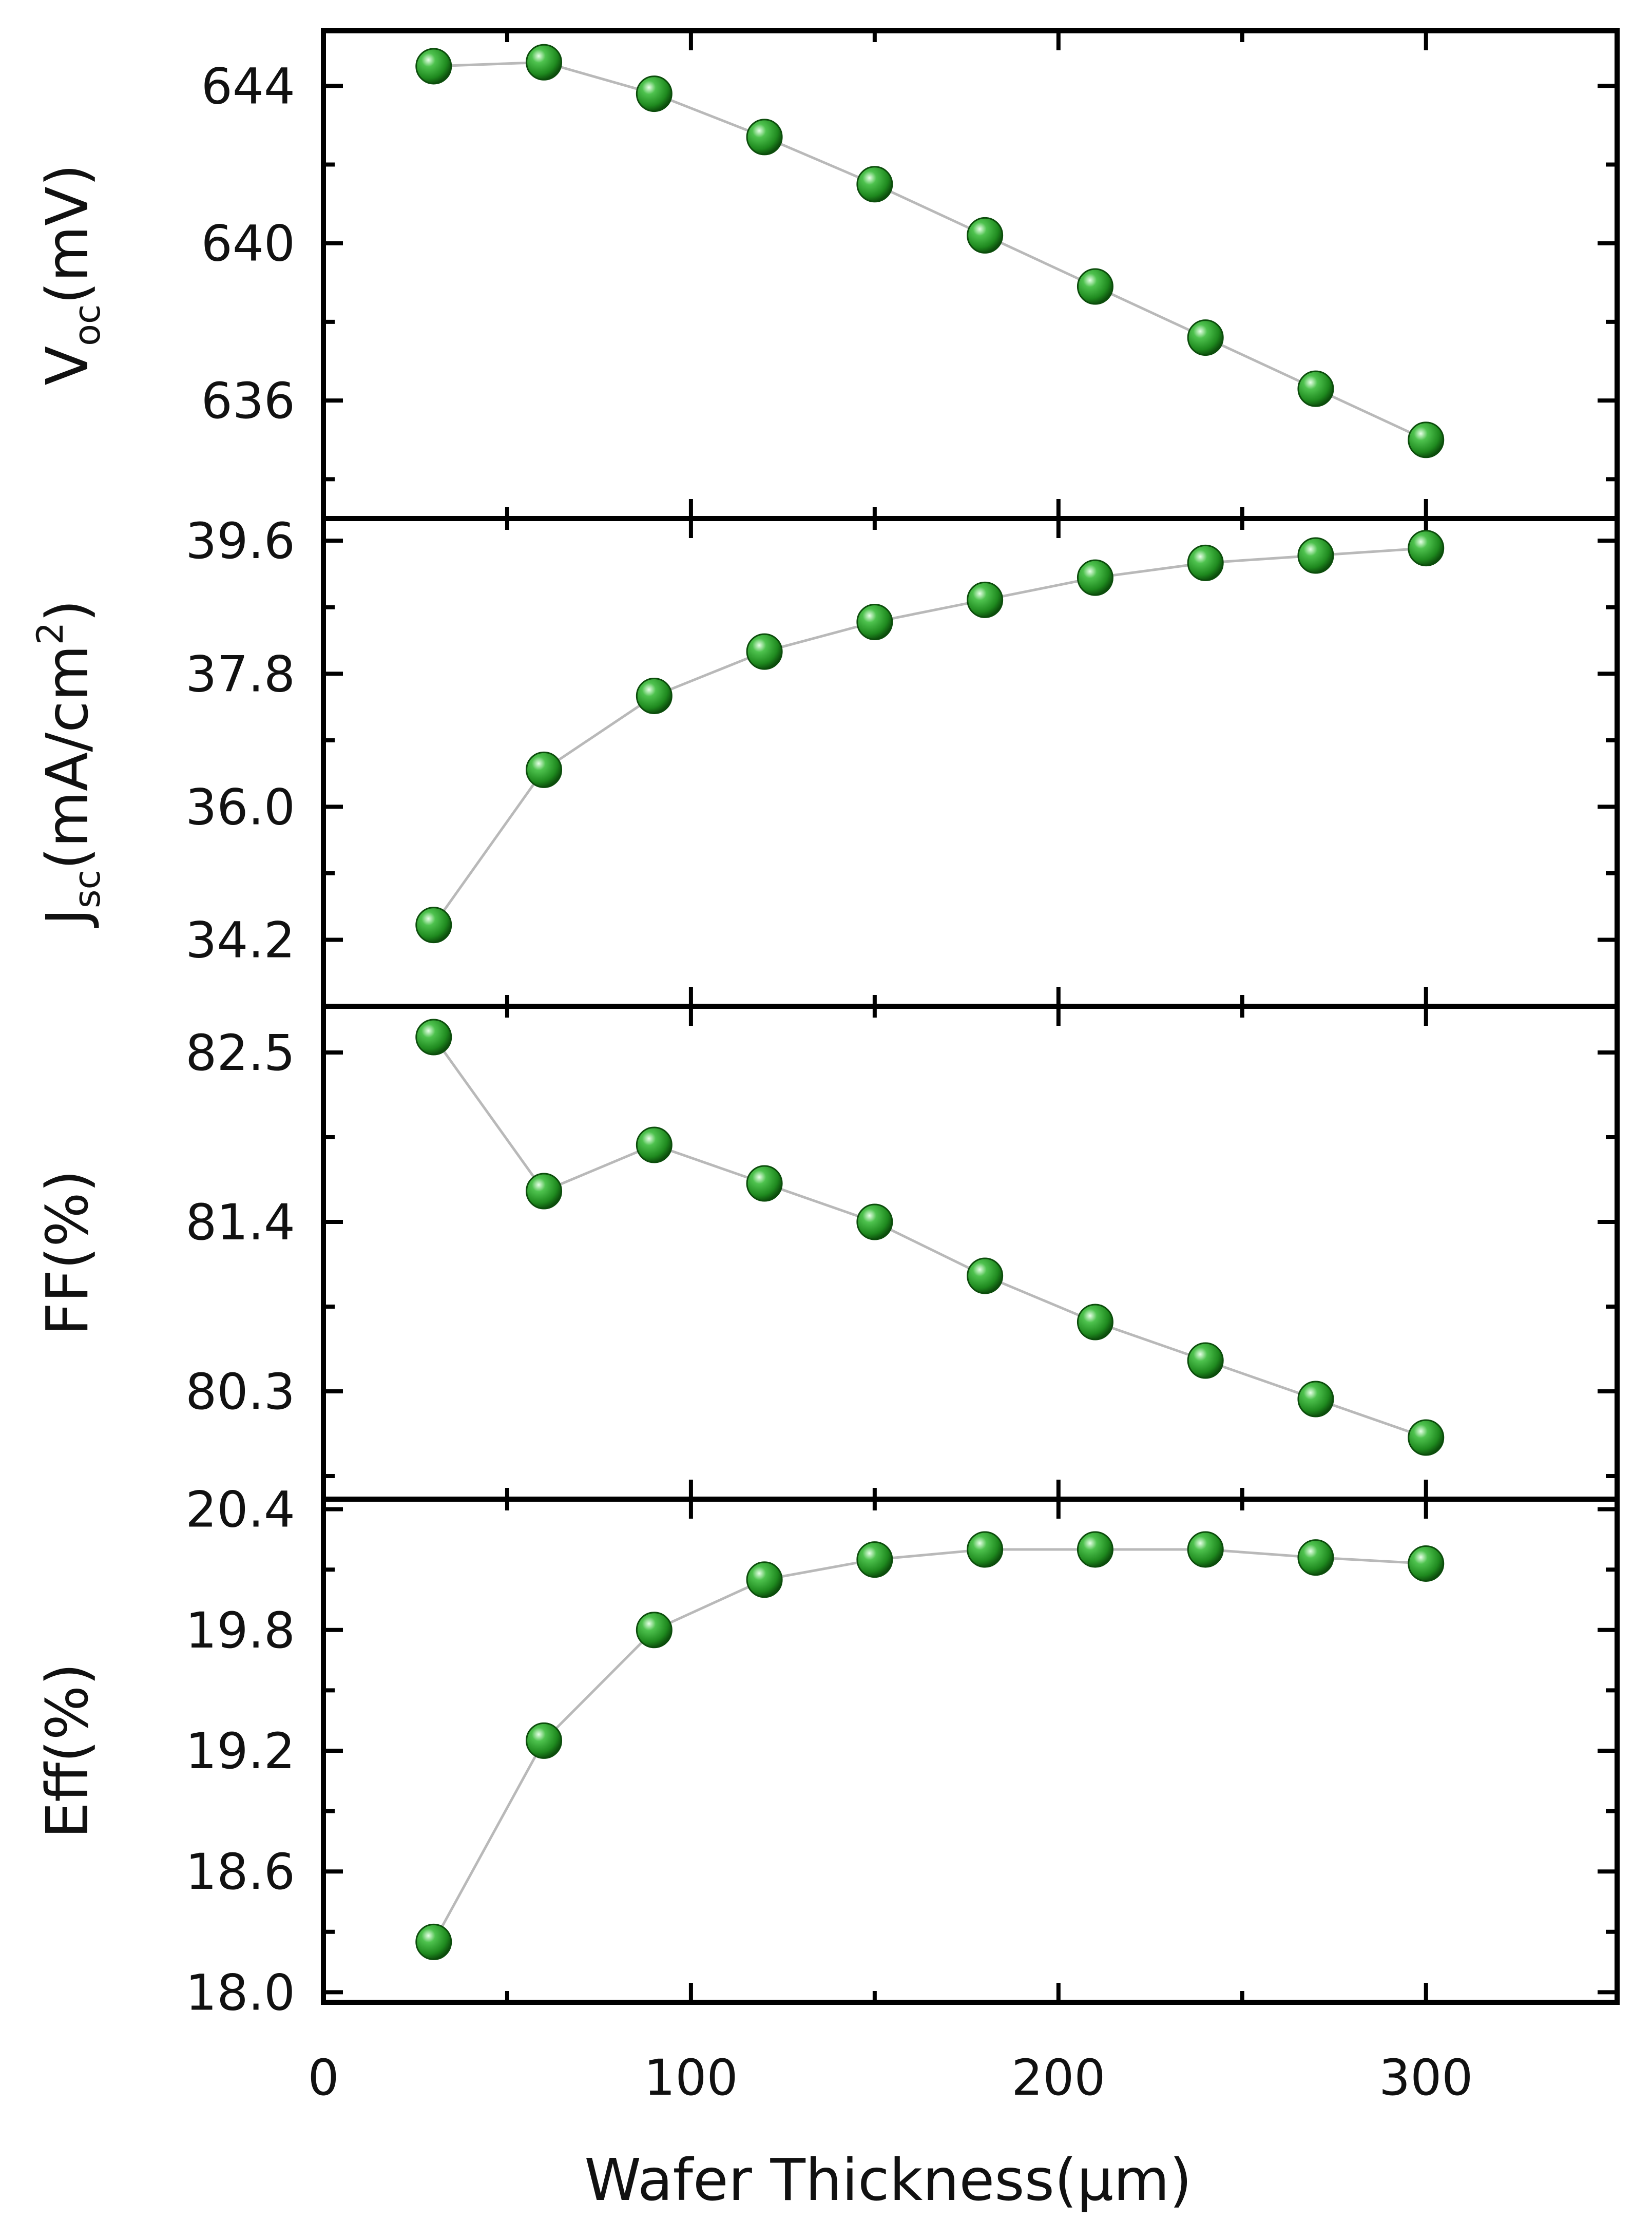 Image resolution: width=1652 pixels, height=2240 pixels. I want to click on y-tick-label: 640, so click(248, 244).